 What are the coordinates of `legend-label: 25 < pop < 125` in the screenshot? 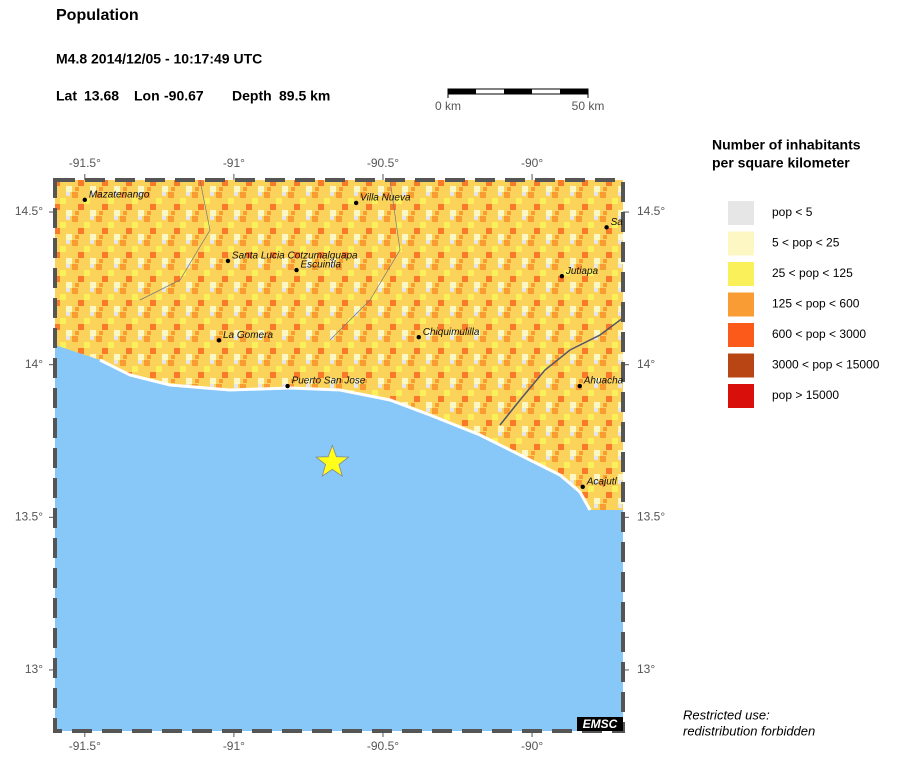 It's located at (812, 273).